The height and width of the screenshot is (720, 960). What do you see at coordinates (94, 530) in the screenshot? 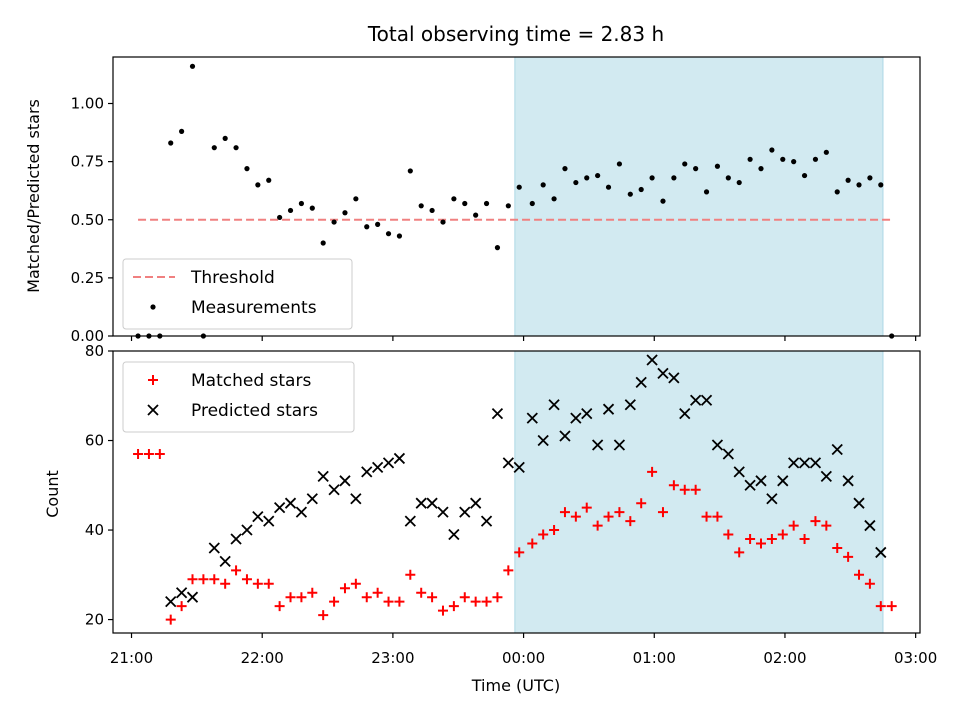
I see `y-tick-label: 40` at bounding box center [94, 530].